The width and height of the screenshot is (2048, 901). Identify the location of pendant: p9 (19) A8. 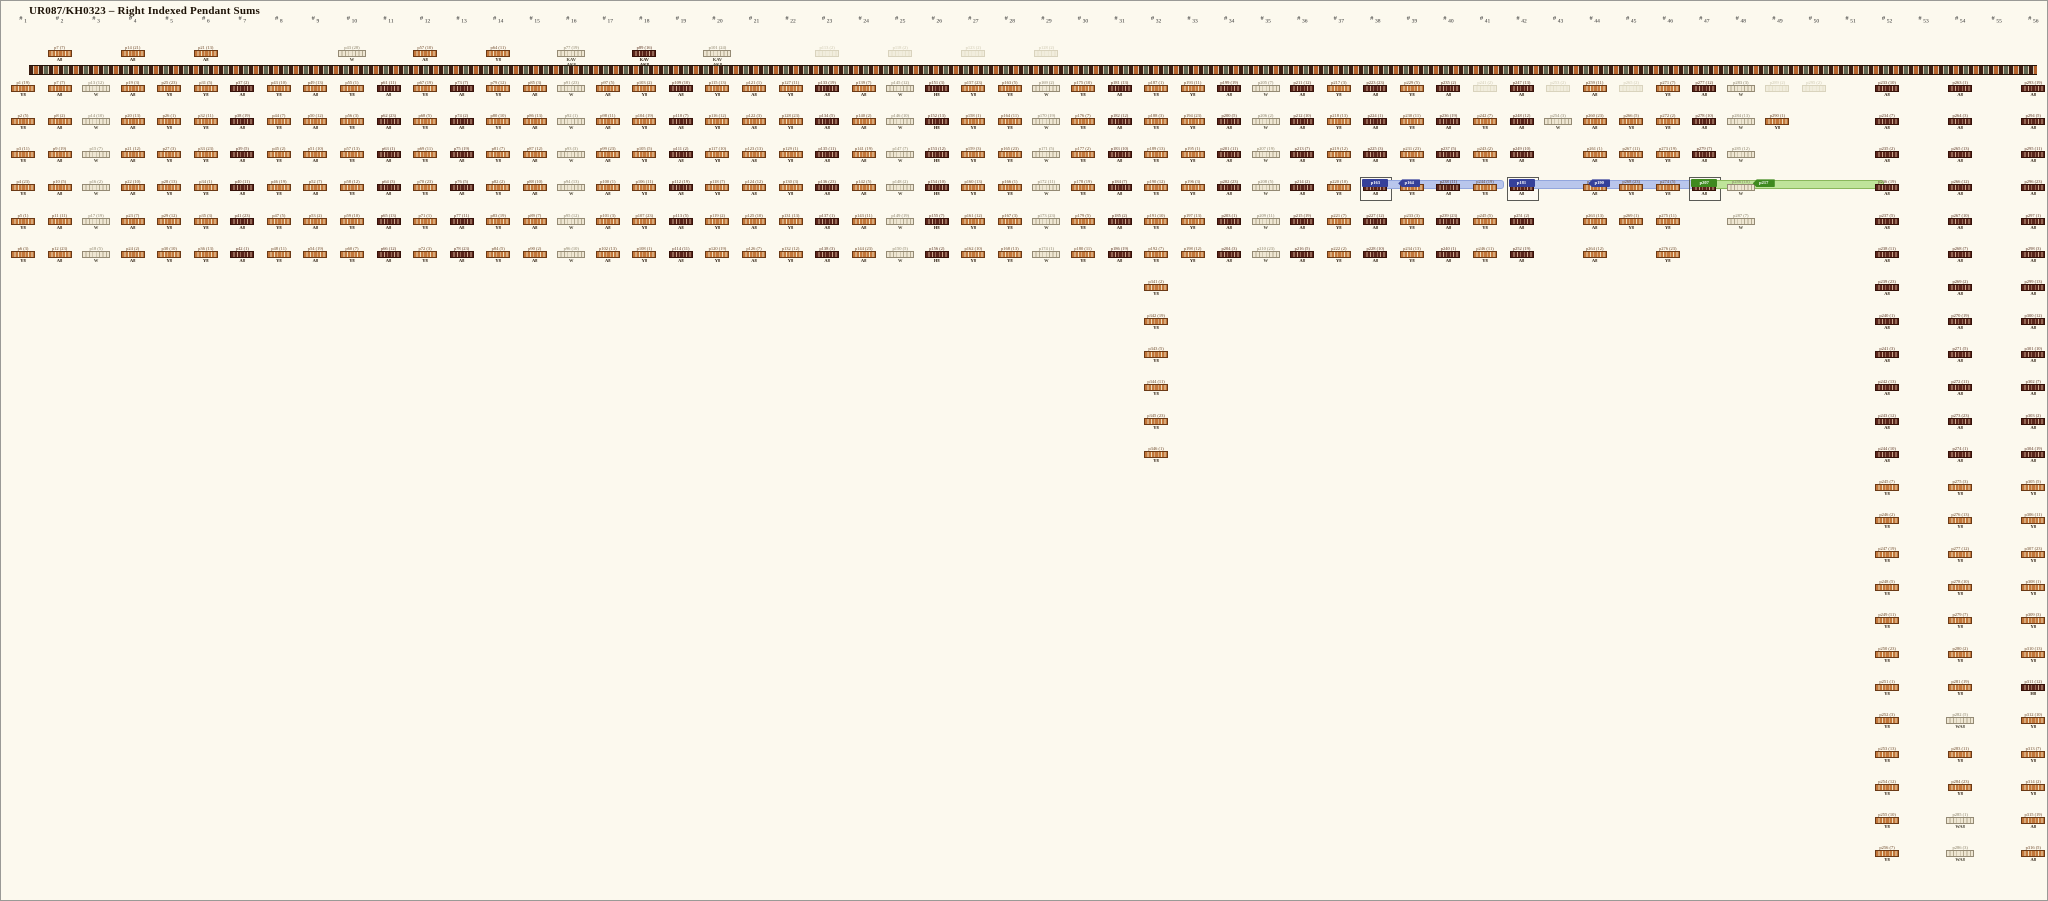
(60, 154).